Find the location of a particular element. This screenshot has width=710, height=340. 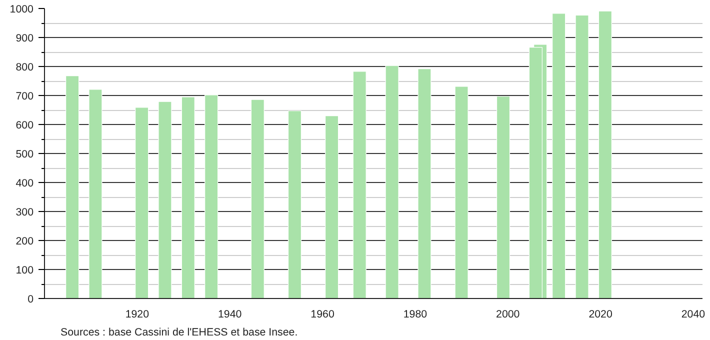

y-tick-label: 700 is located at coordinates (25, 96).